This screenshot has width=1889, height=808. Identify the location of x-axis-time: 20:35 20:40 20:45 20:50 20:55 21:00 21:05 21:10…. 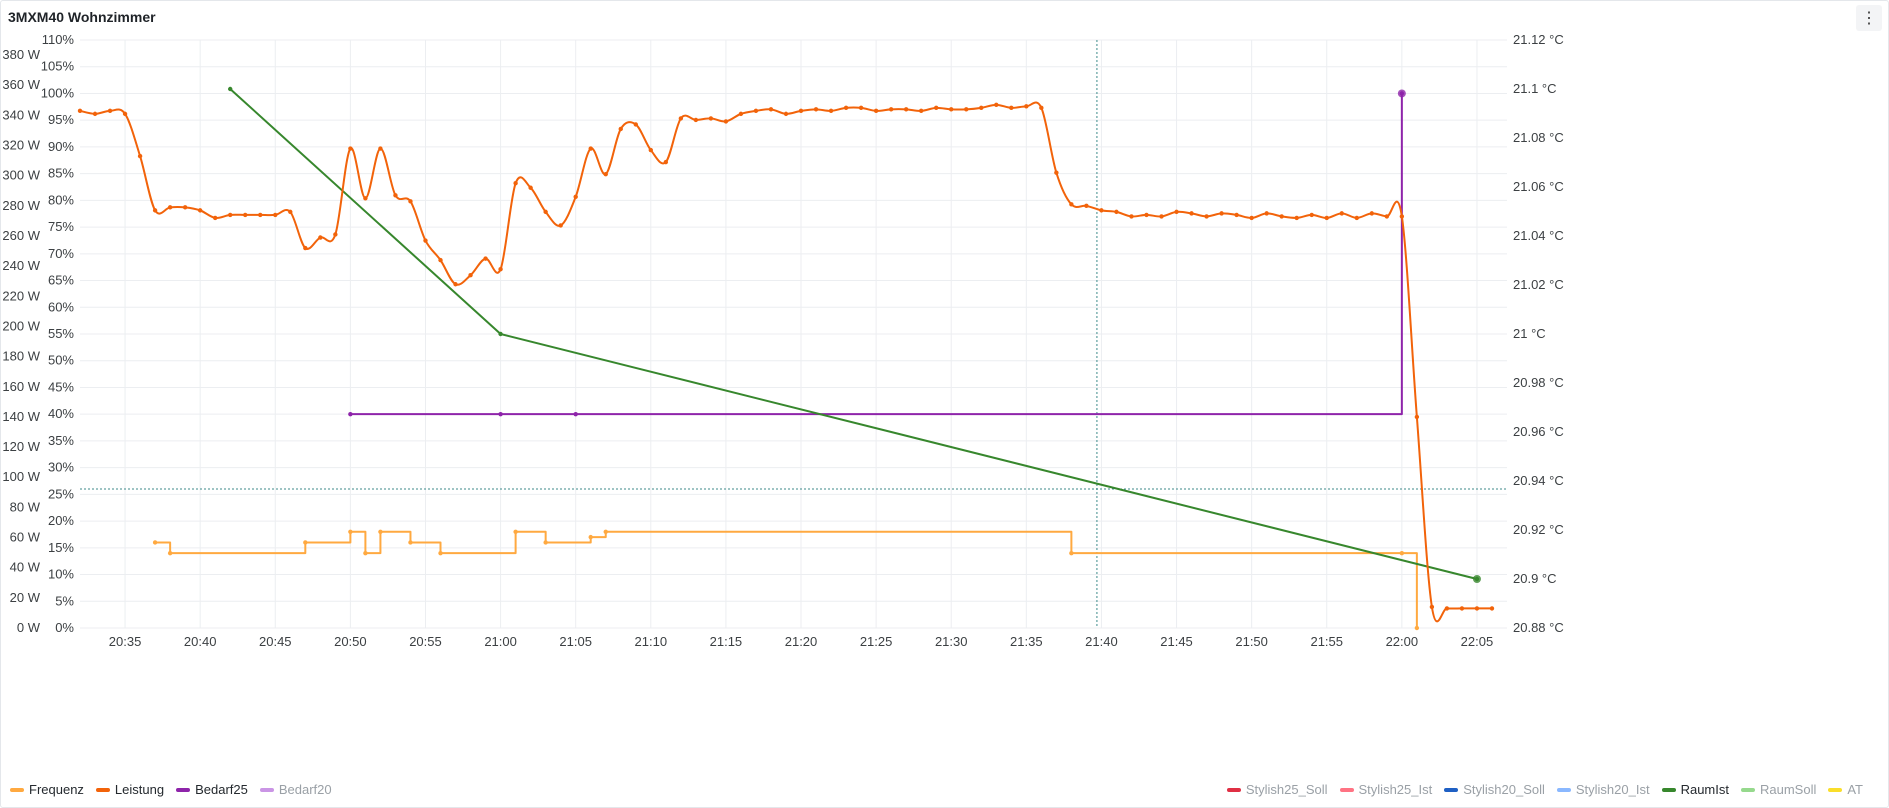
(801, 641).